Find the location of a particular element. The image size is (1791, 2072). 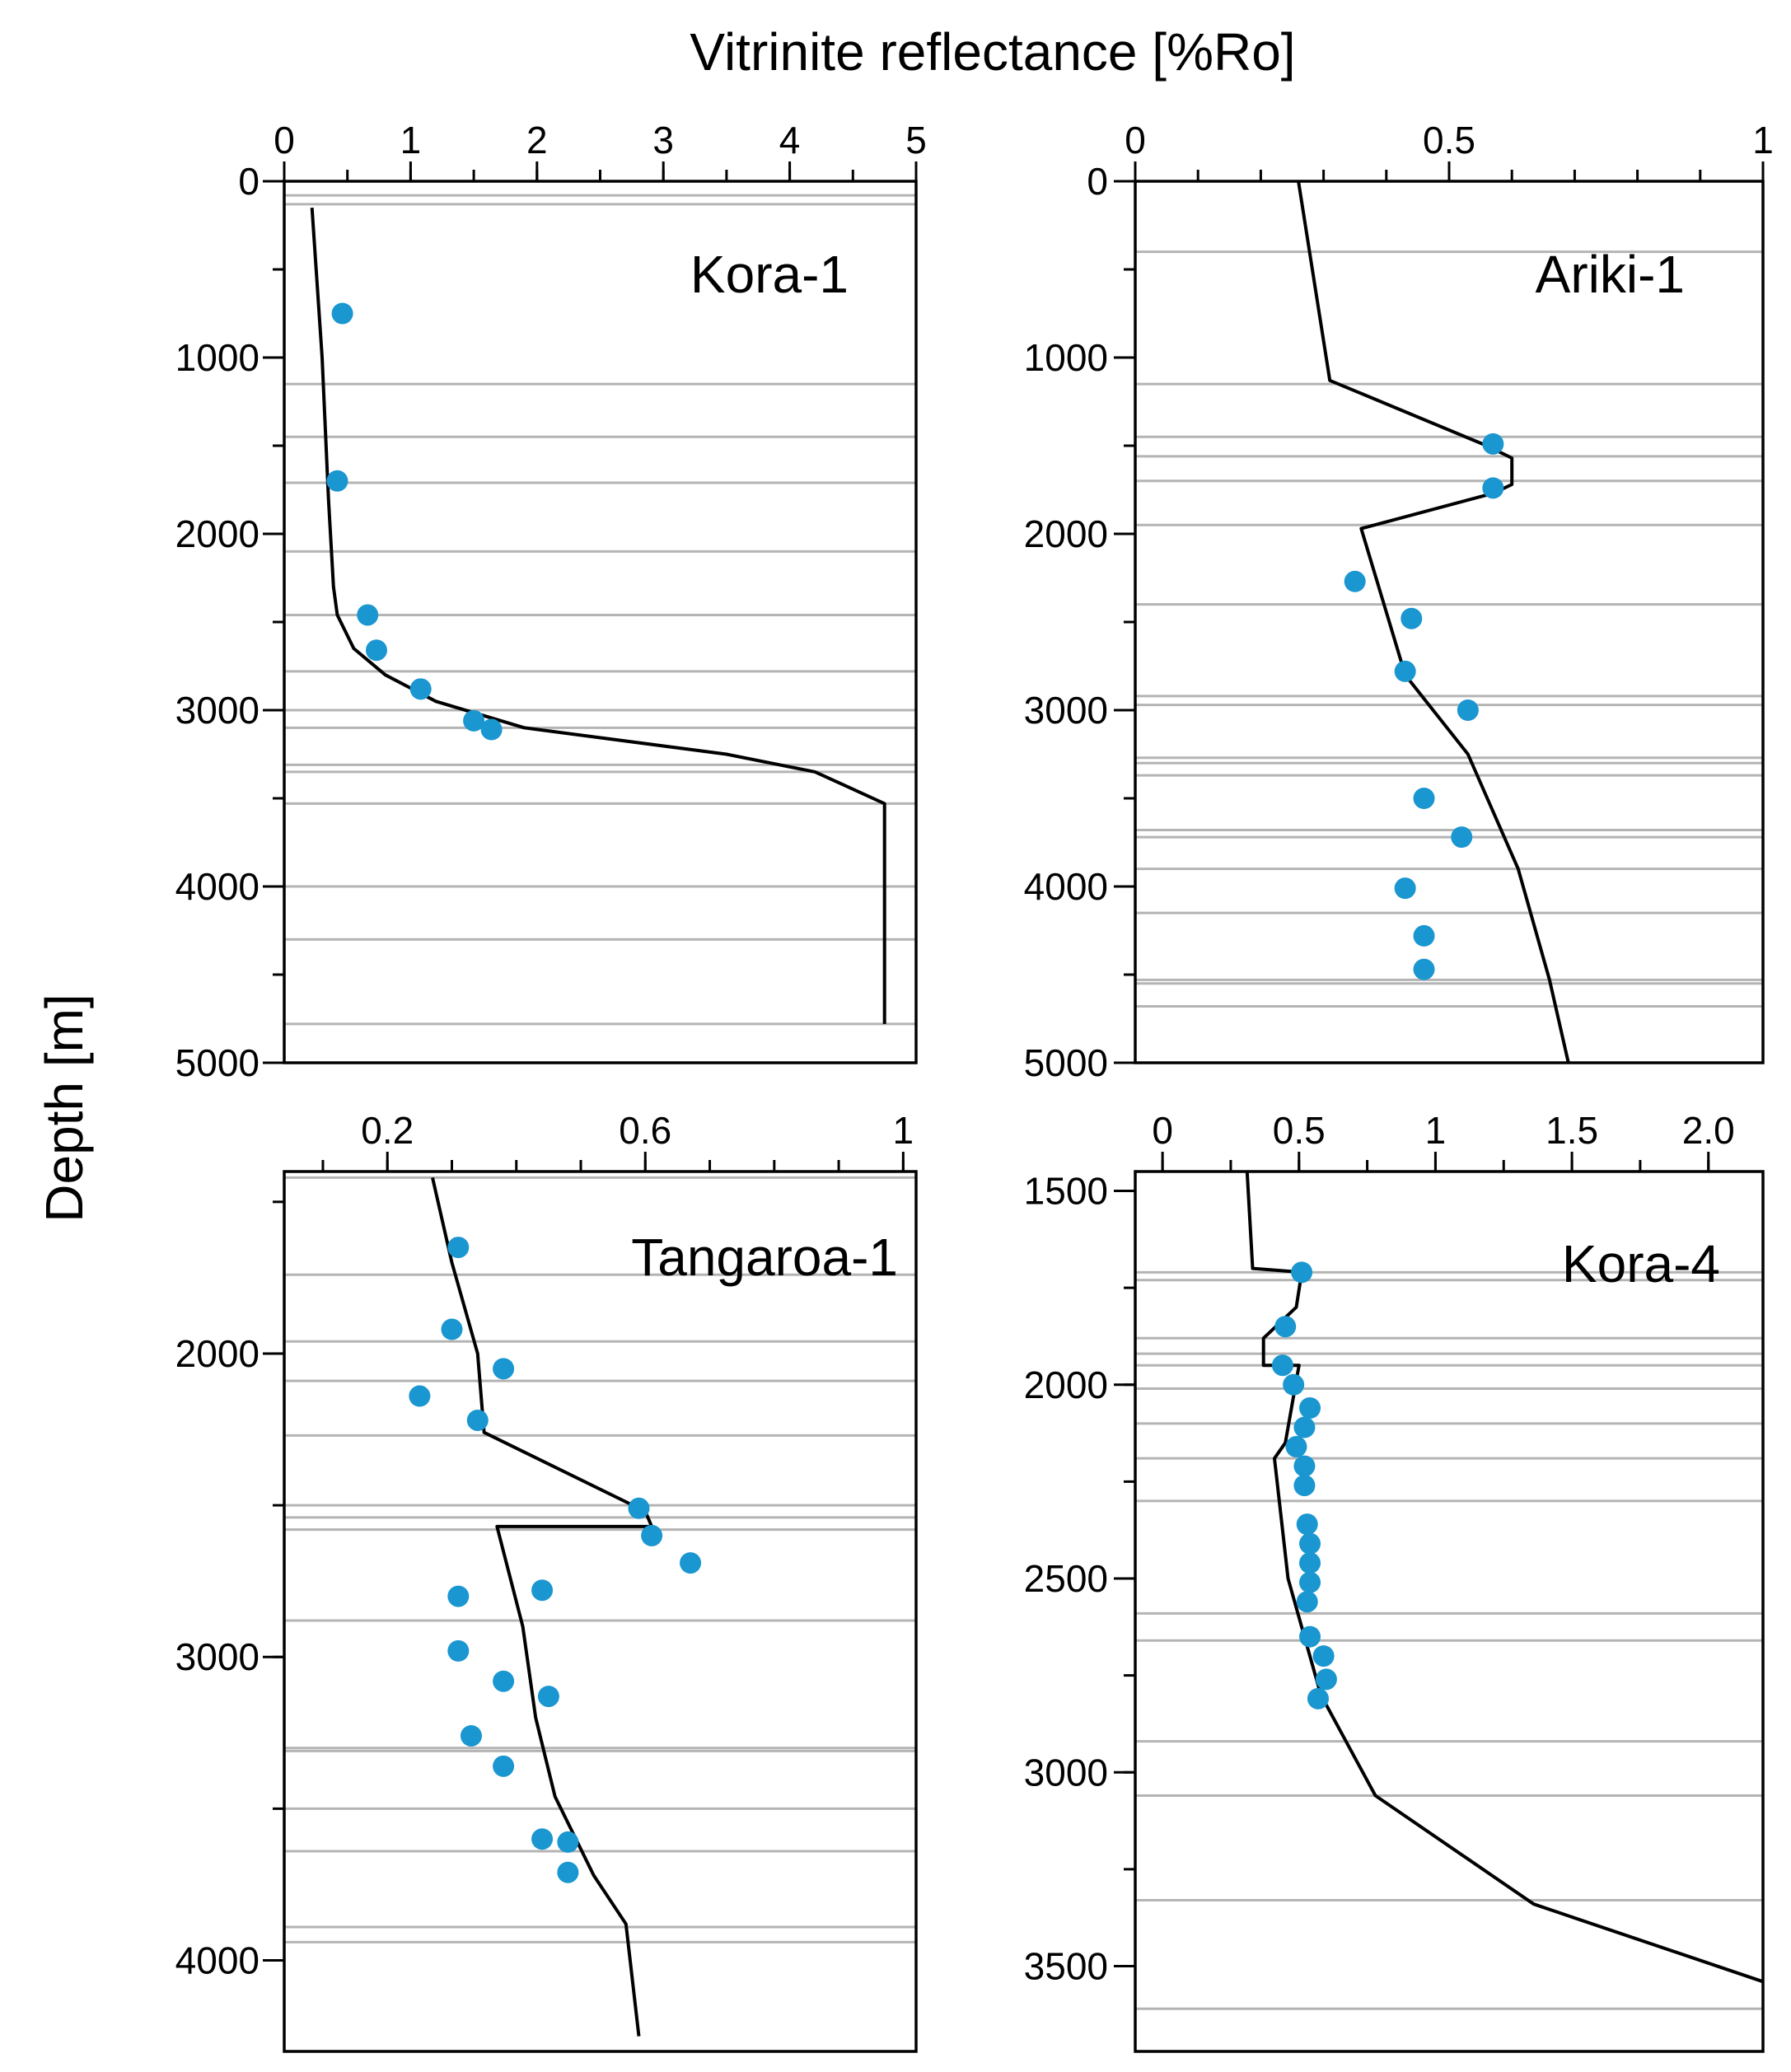

x-tick-label: 0.6 is located at coordinates (645, 1130).